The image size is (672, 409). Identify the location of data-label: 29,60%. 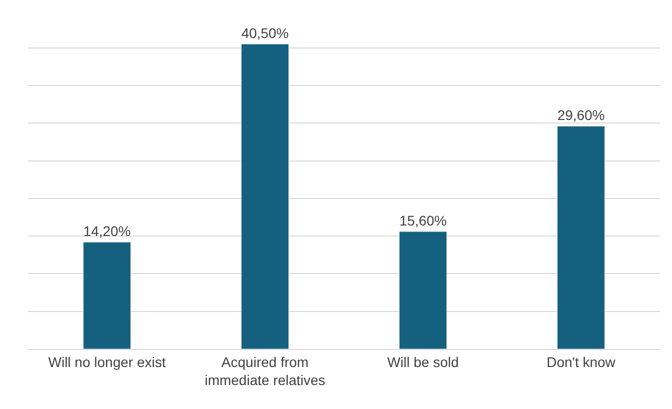
(581, 115).